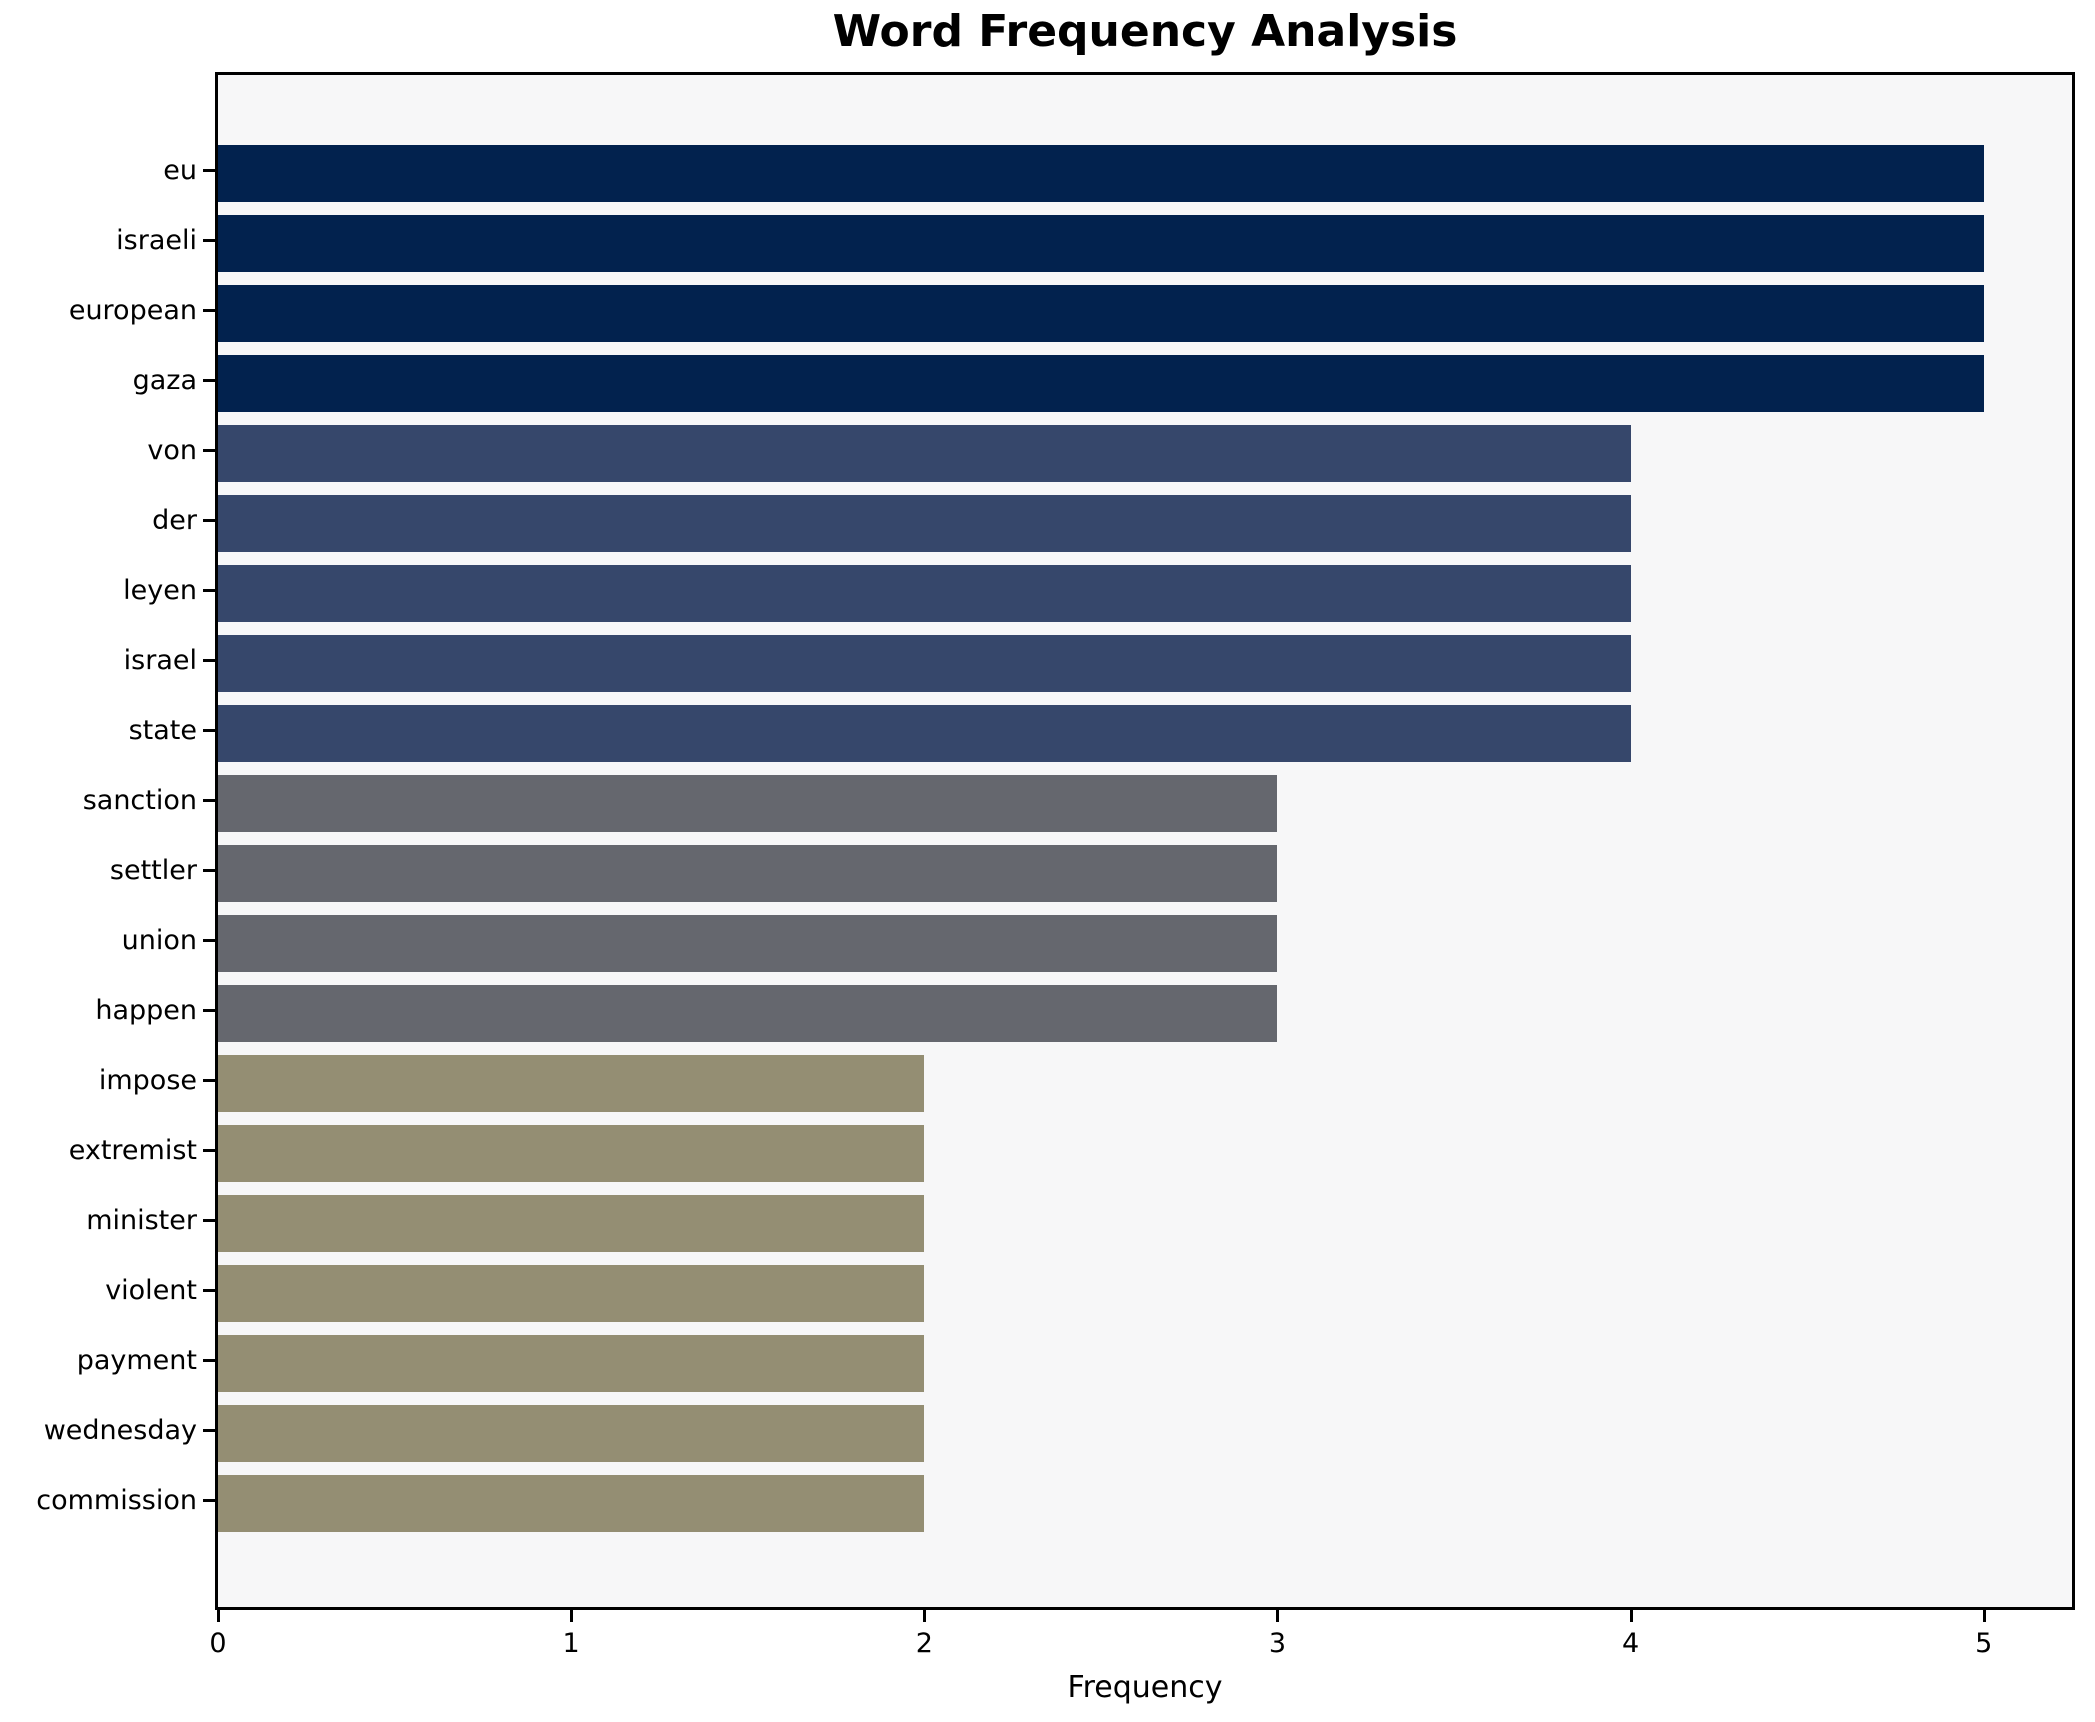 The width and height of the screenshot is (2095, 1722). I want to click on y-label-row: impose, so click(98, 1080).